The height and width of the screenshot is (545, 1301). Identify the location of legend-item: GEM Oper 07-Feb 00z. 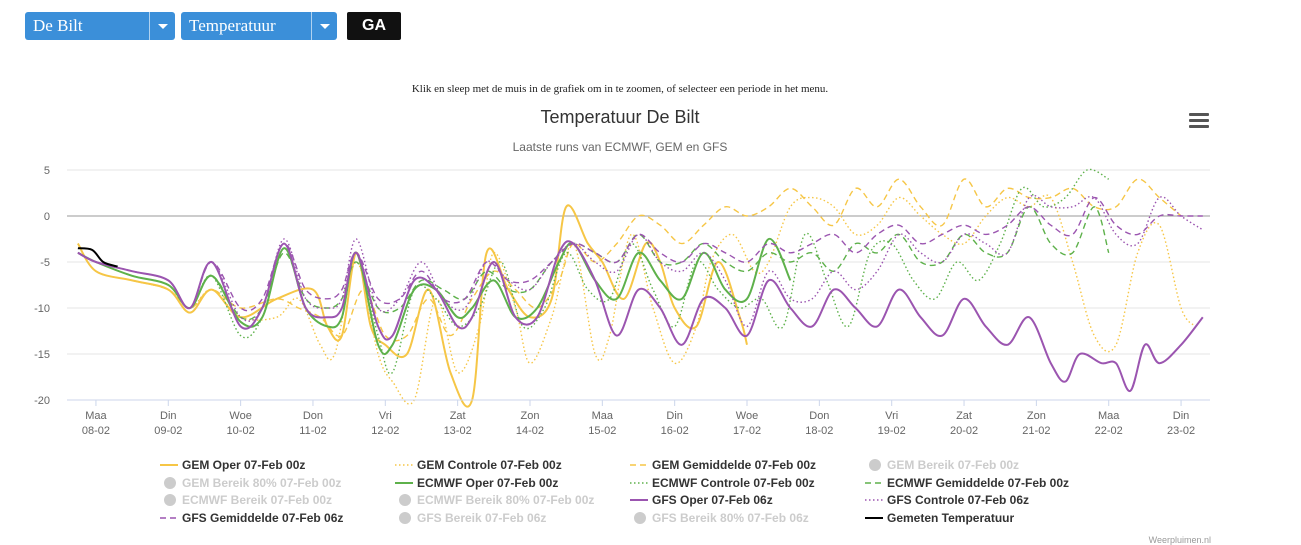
(232, 465).